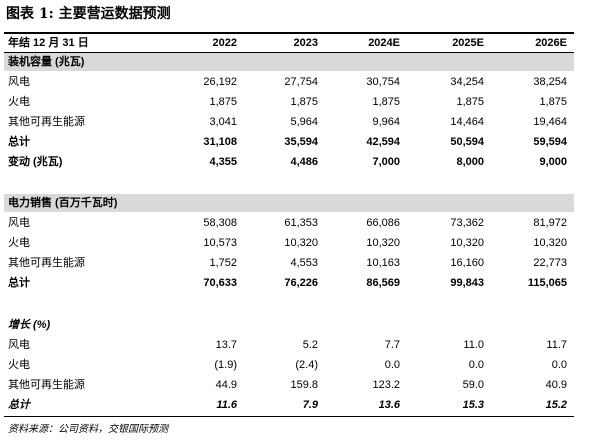 This screenshot has width=599, height=444. I want to click on row-value: 7.7, so click(392, 345).